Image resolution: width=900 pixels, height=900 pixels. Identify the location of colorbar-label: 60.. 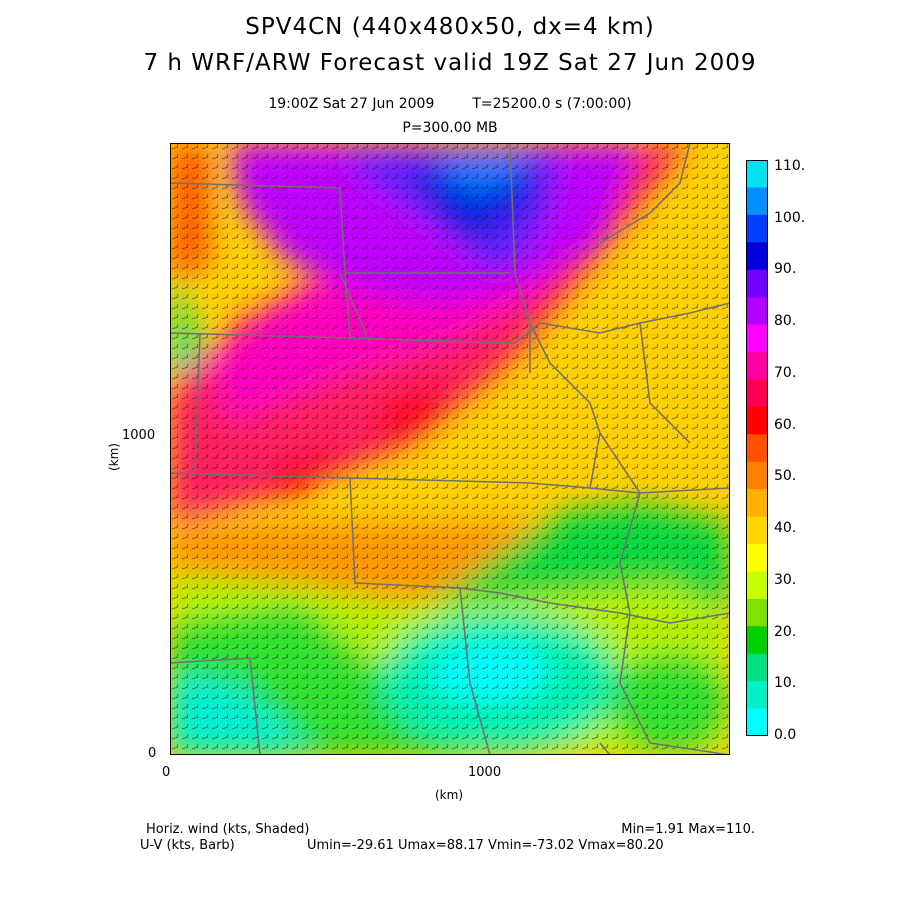
(785, 425).